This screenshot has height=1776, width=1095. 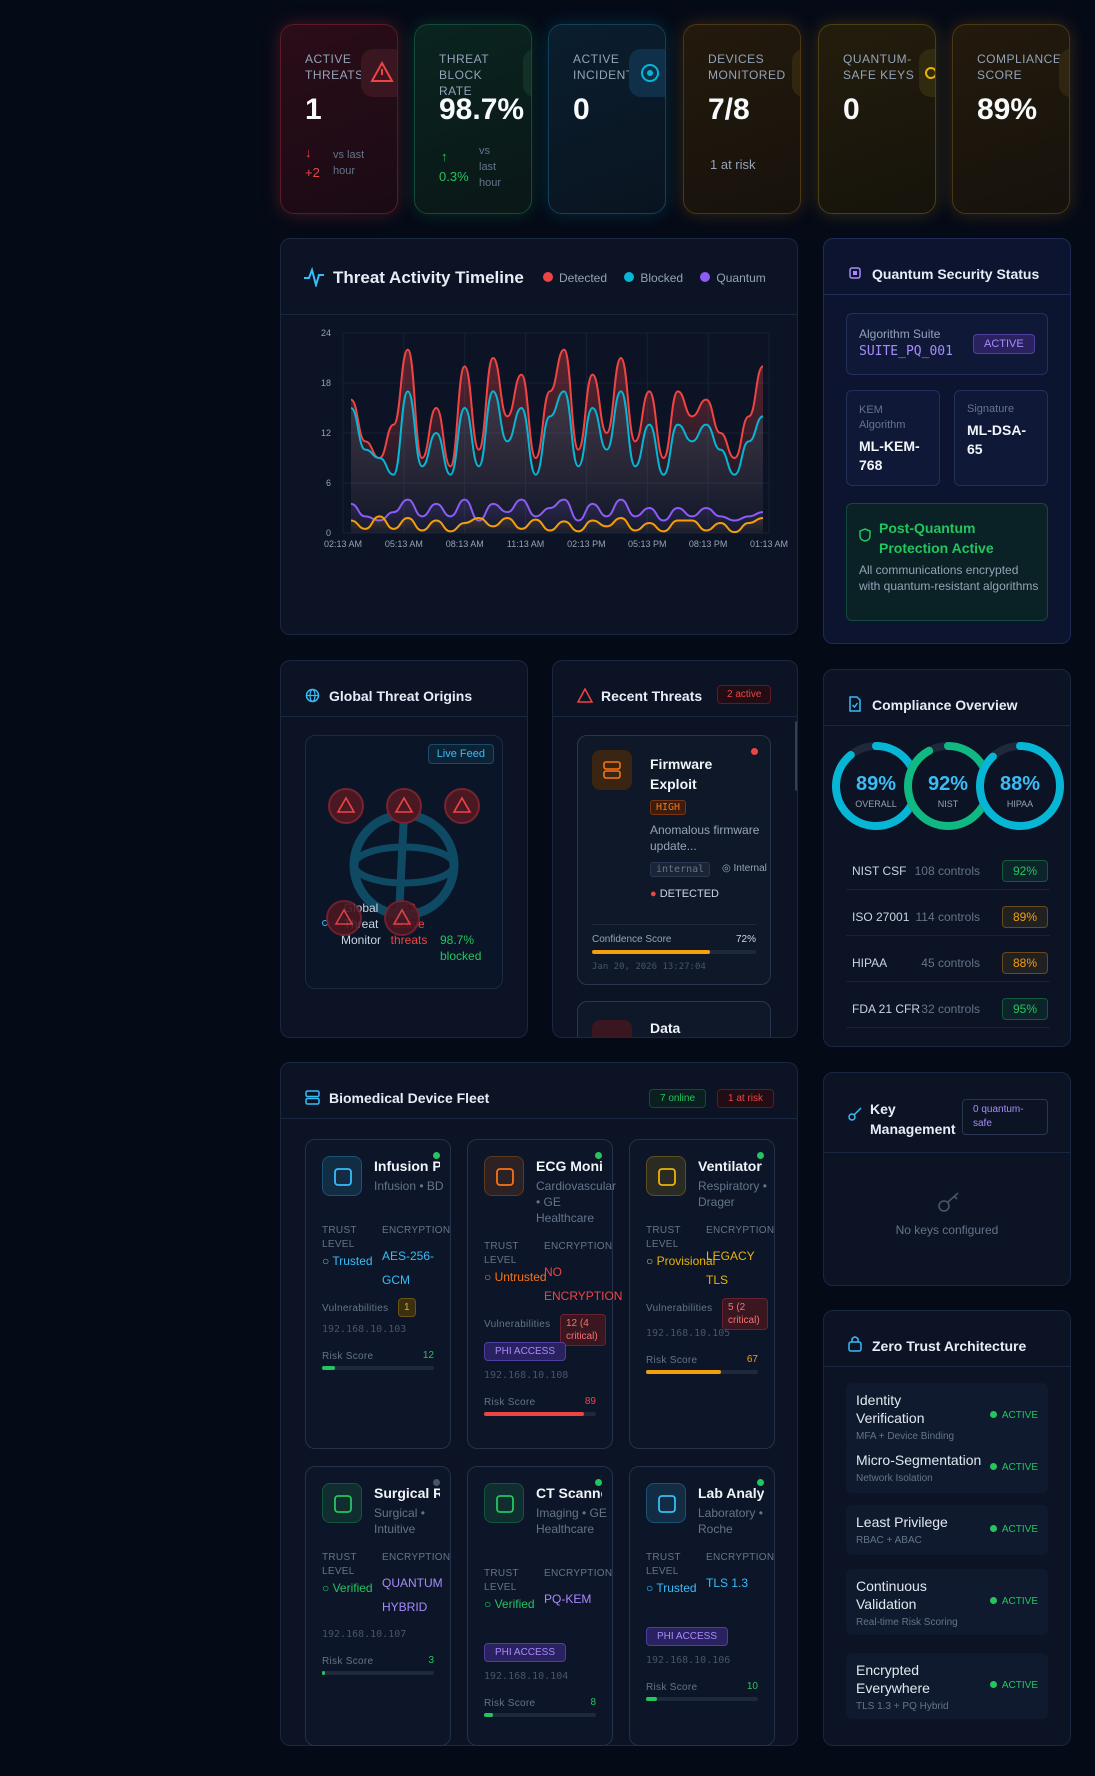 What do you see at coordinates (412, 1595) in the screenshot?
I see `encryption-value: QUANTUM HYBRID` at bounding box center [412, 1595].